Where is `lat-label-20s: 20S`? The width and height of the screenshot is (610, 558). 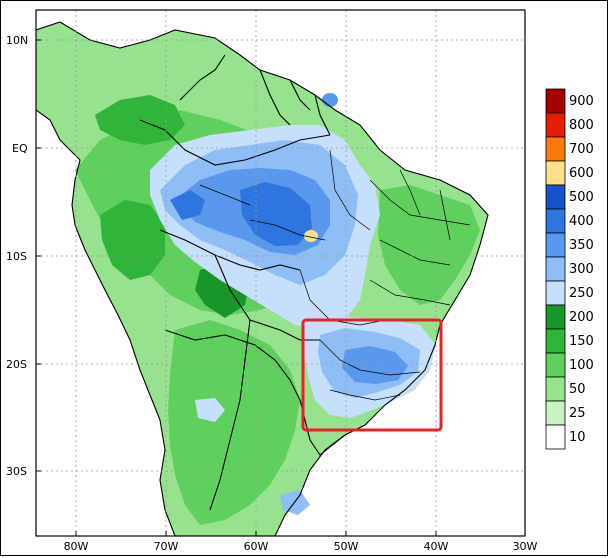 lat-label-20s: 20S is located at coordinates (16, 364).